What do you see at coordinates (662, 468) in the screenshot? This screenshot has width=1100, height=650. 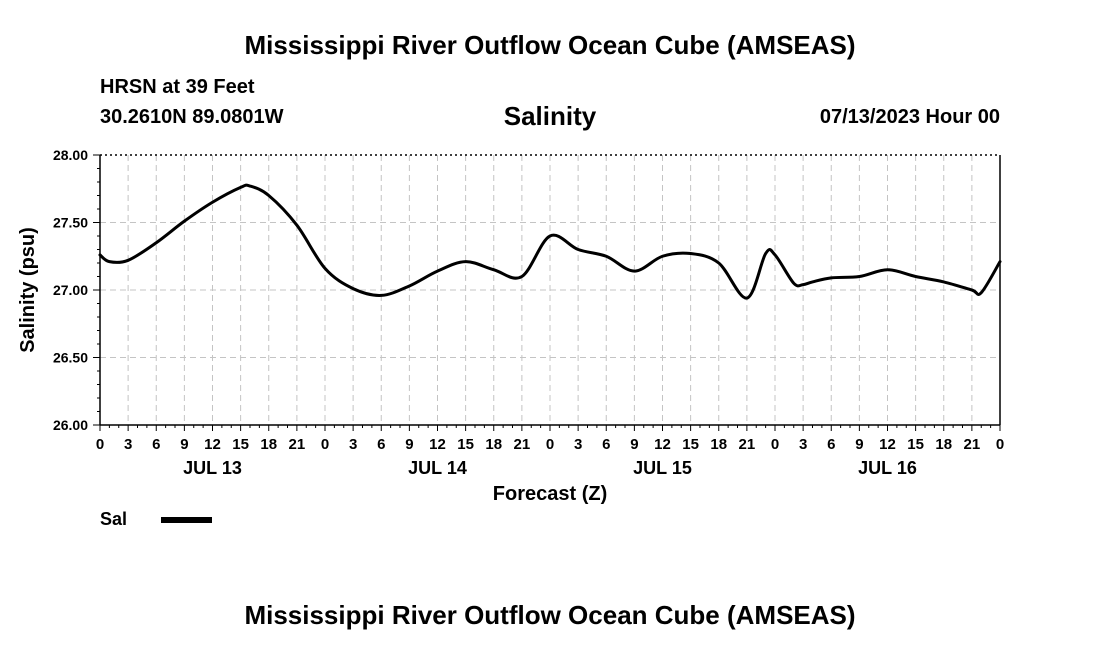 I see `day-label: JUL 15` at bounding box center [662, 468].